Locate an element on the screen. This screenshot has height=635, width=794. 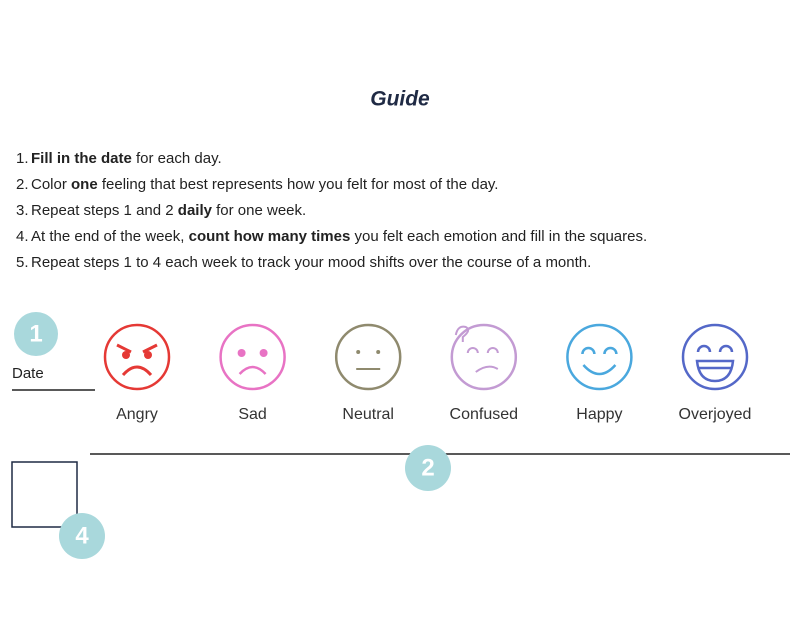
question is located at coordinates (462, 333).